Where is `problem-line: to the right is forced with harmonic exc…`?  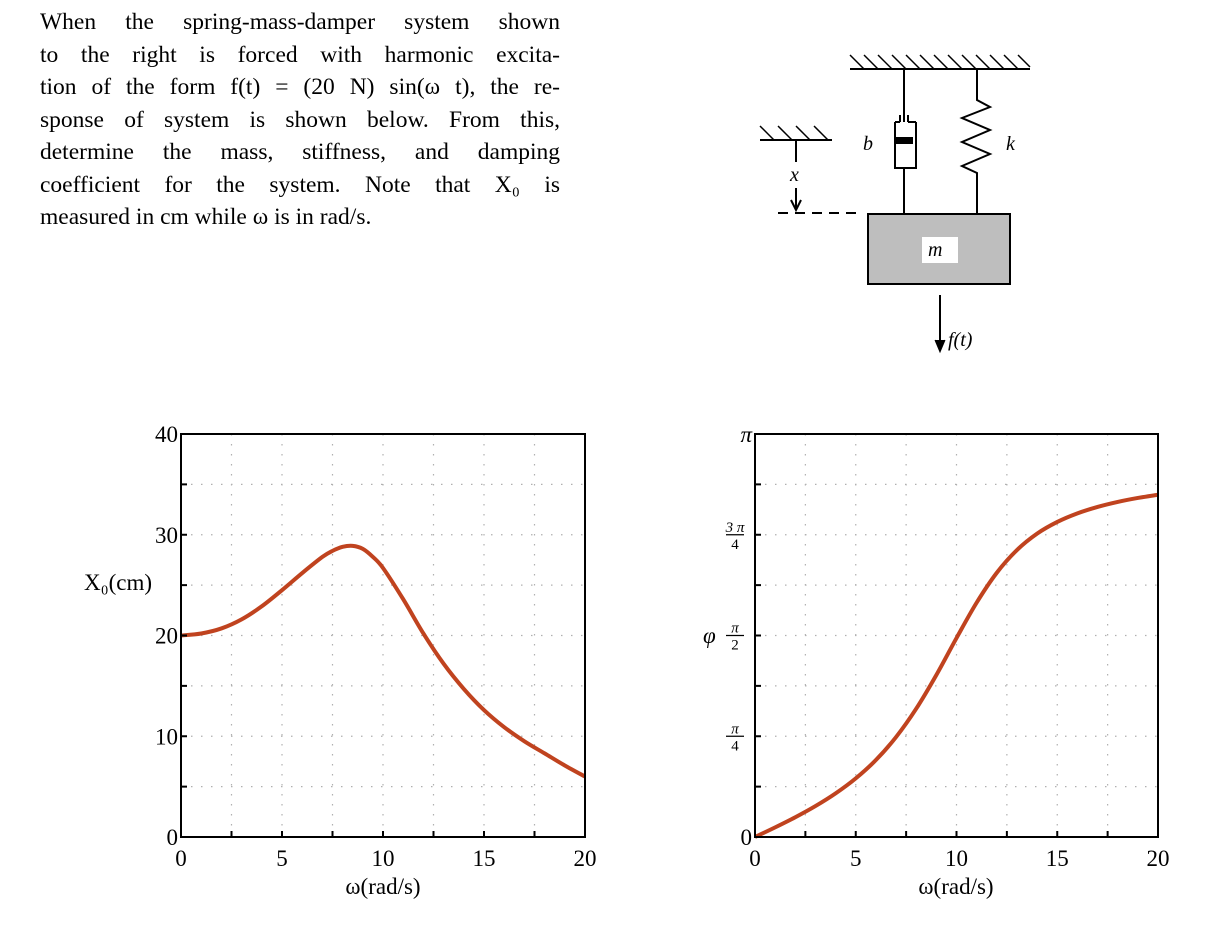 problem-line: to the right is forced with harmonic exc… is located at coordinates (300, 54).